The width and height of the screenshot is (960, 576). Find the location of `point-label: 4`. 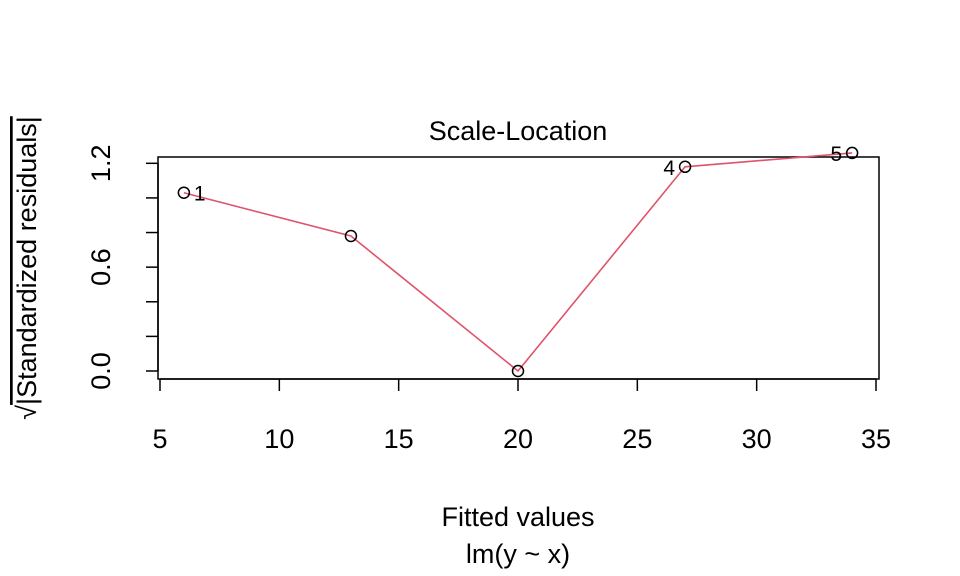

point-label: 4 is located at coordinates (669, 168).